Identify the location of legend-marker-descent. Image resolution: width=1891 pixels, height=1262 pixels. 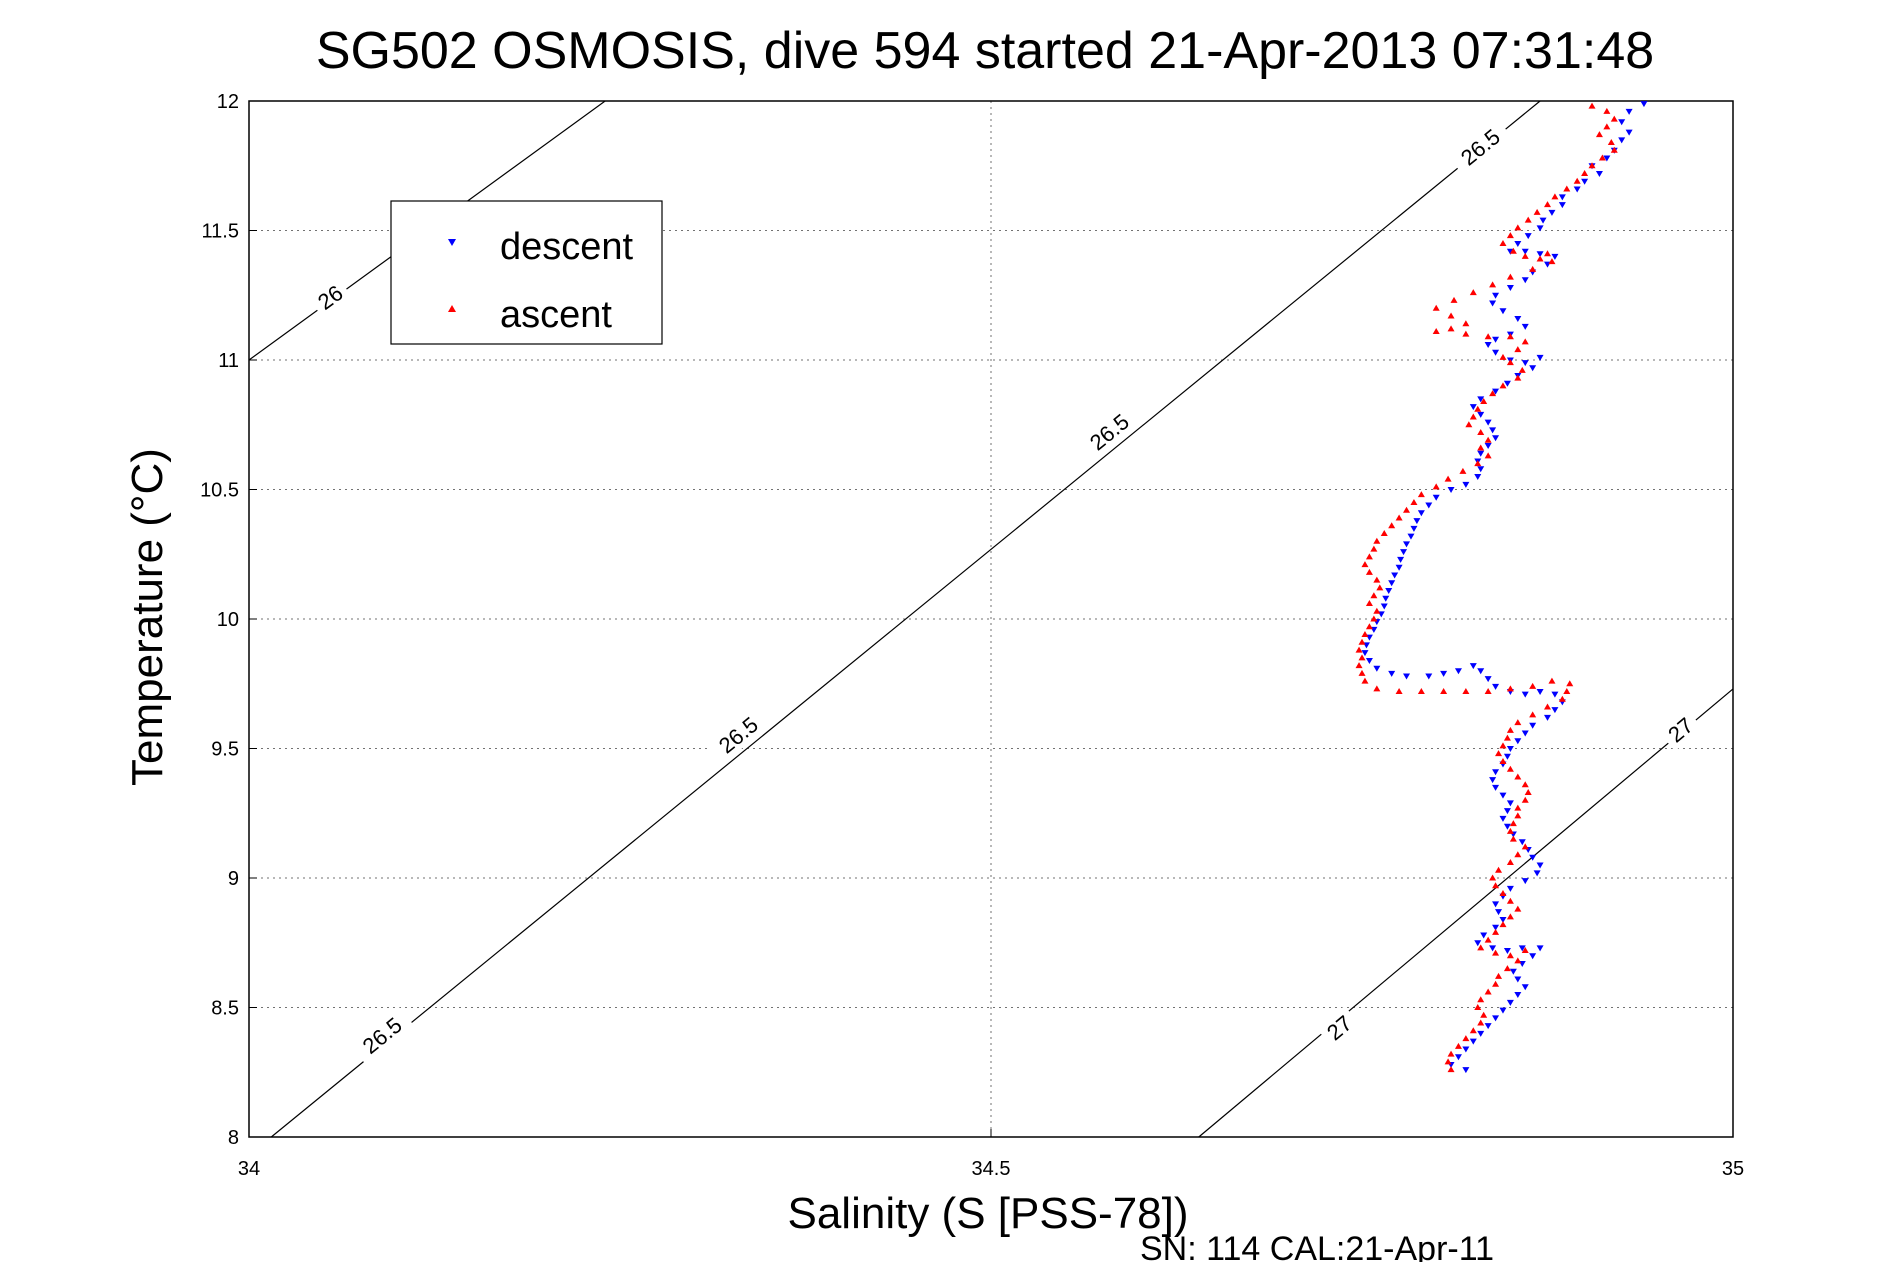
(452, 242).